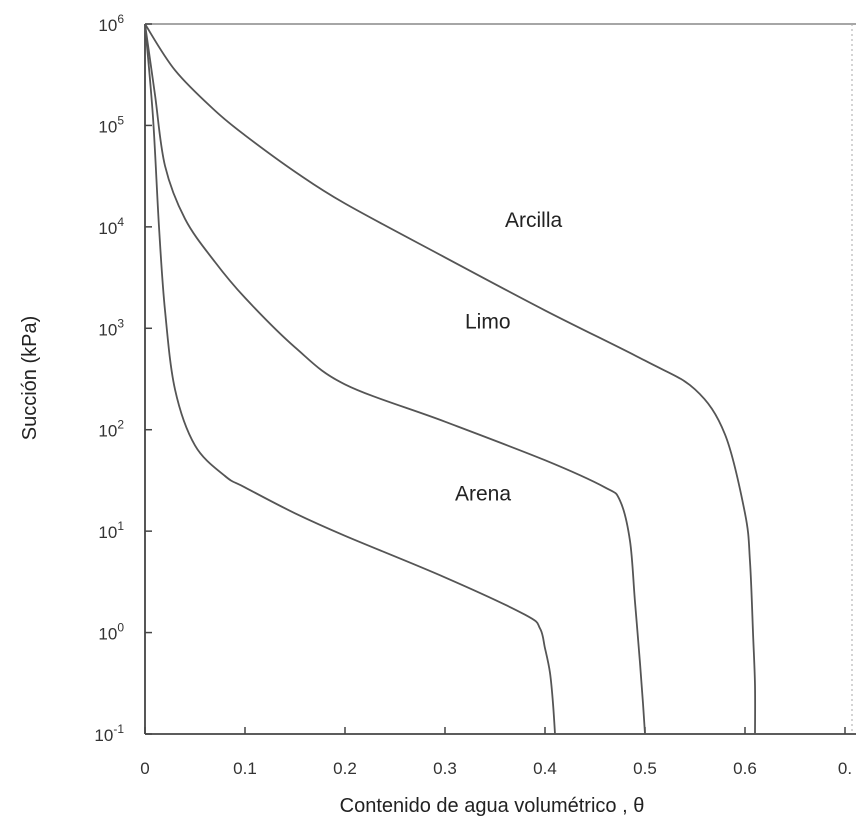  I want to click on x-axis-ticks: 0 0.1 0.2 0.3 0.4 0.5 0.6 0., so click(496, 752).